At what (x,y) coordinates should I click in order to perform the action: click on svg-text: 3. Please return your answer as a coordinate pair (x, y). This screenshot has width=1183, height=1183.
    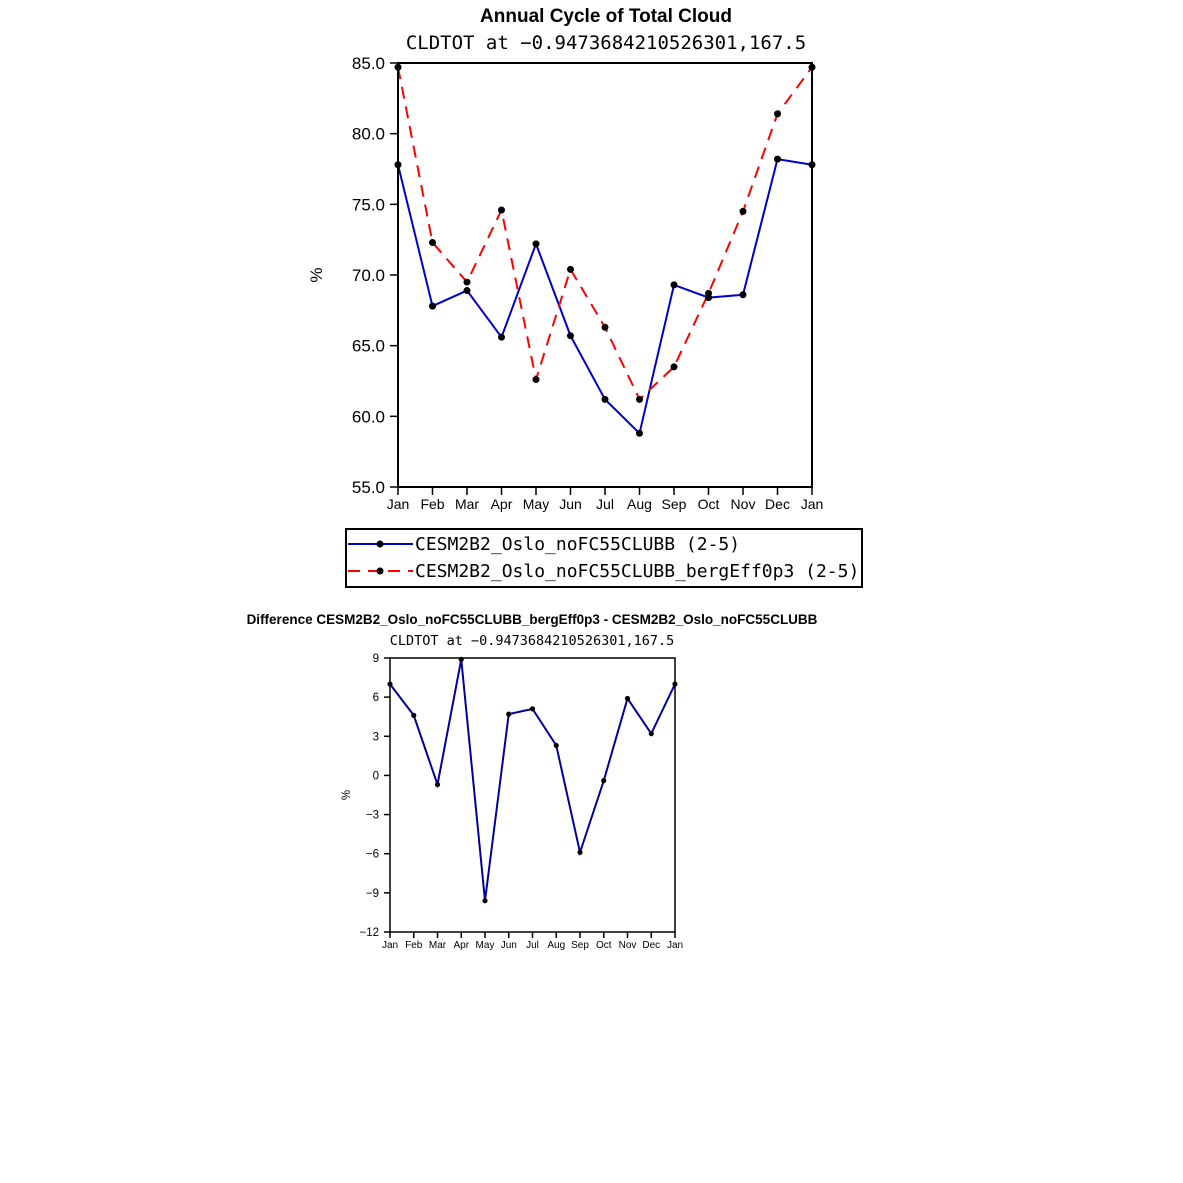
    Looking at the image, I should click on (376, 737).